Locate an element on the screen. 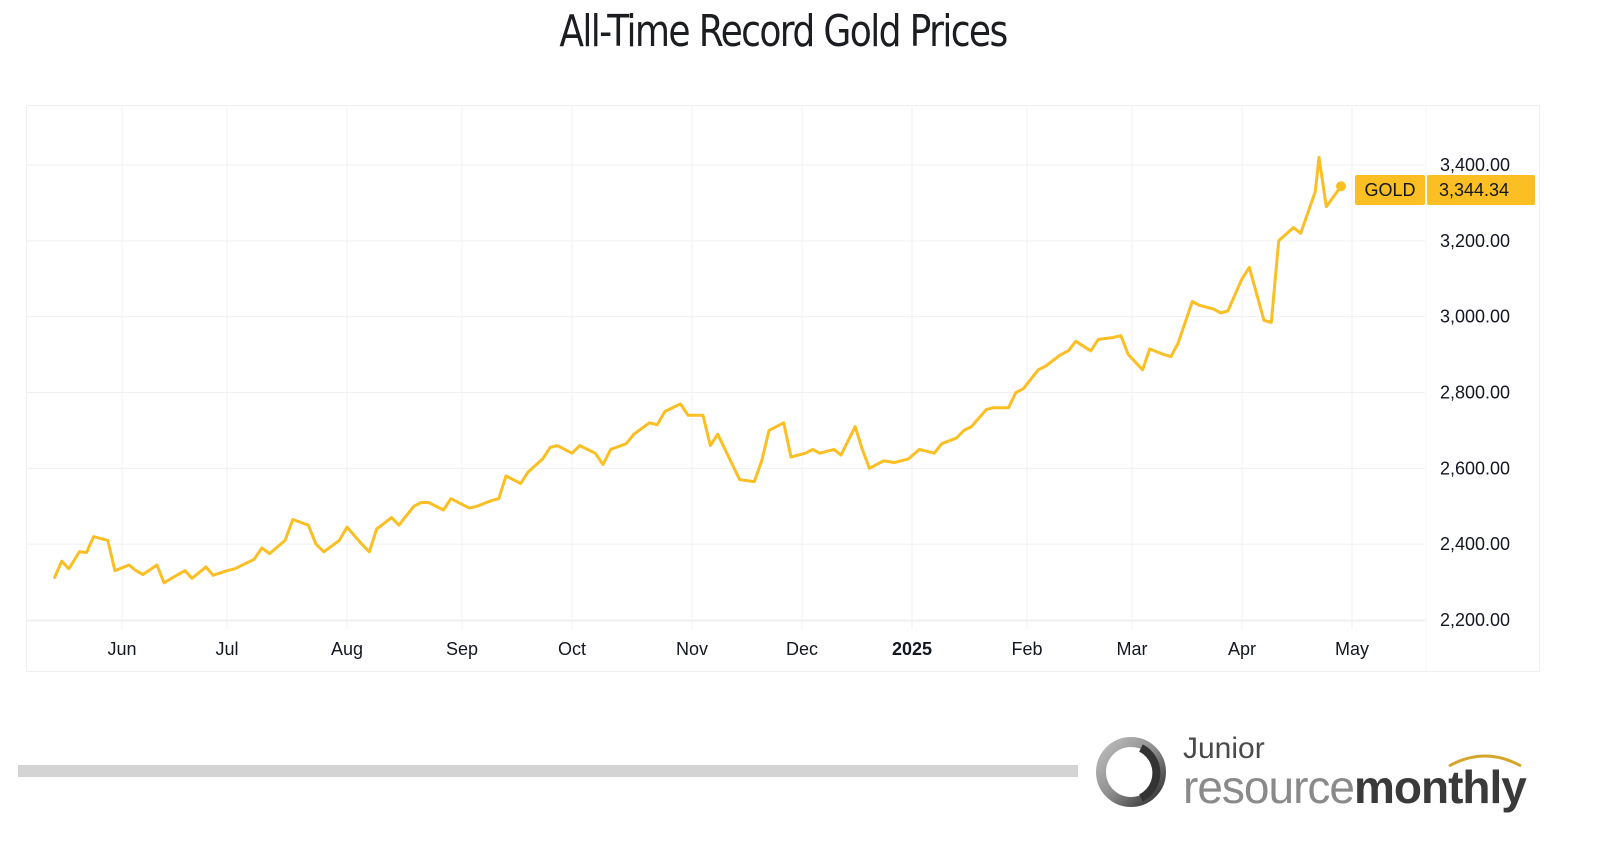 The width and height of the screenshot is (1600, 844). junior-resource-monthly-logo: Junior resourcemonthly is located at coordinates (1330, 775).